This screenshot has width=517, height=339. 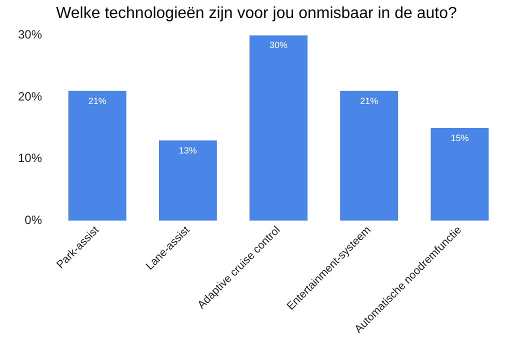 What do you see at coordinates (30, 96) in the screenshot?
I see `y-tick-label: 20%` at bounding box center [30, 96].